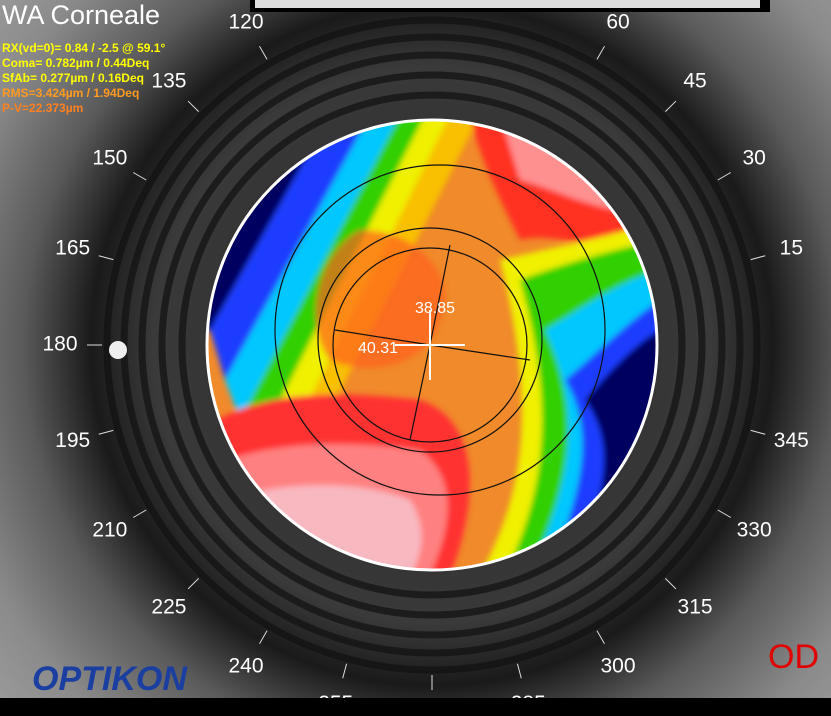 The image size is (831, 716). I want to click on angle-label: 330, so click(754, 530).